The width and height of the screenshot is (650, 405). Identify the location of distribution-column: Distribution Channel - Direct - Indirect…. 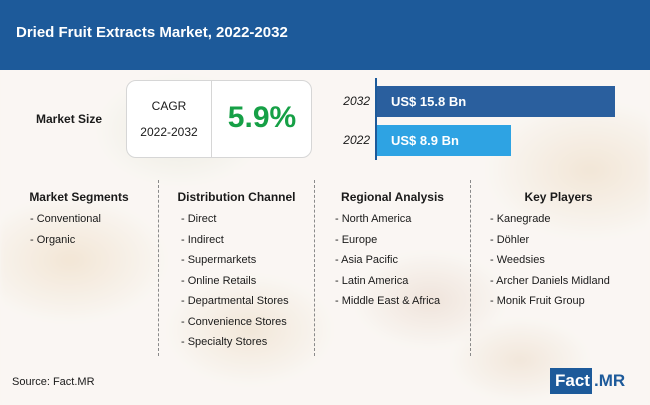
(236, 268).